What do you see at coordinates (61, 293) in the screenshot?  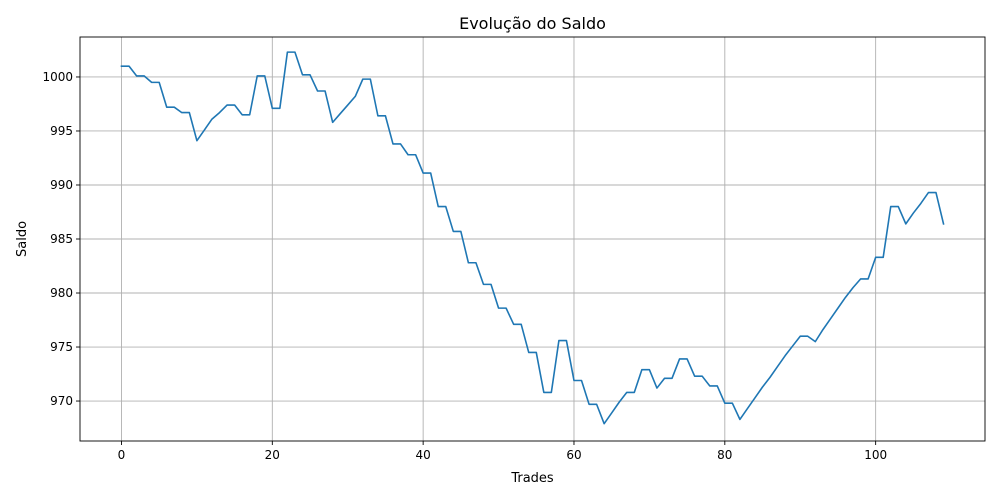 I see `y-tick-label: 980` at bounding box center [61, 293].